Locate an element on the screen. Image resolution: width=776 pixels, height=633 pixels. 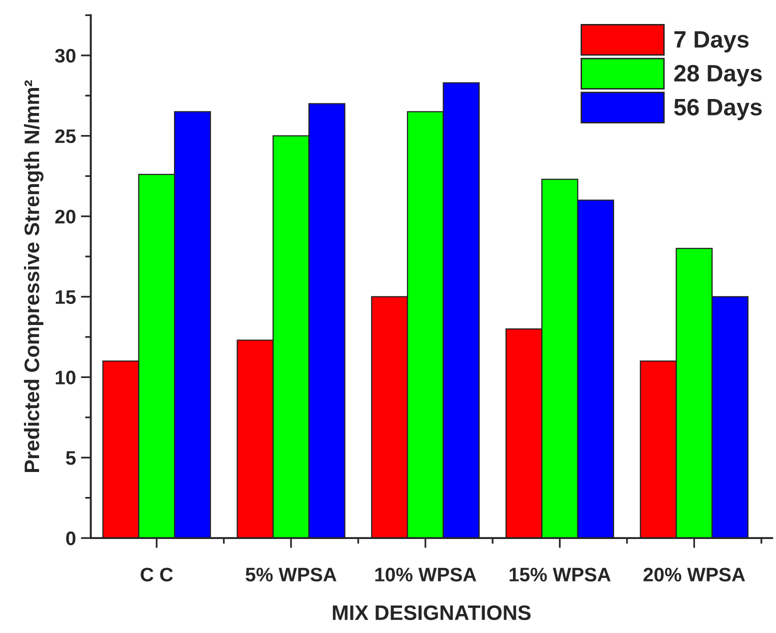
y-axis-title: Predicted Compressive Strength N/mm² is located at coordinates (34, 276).